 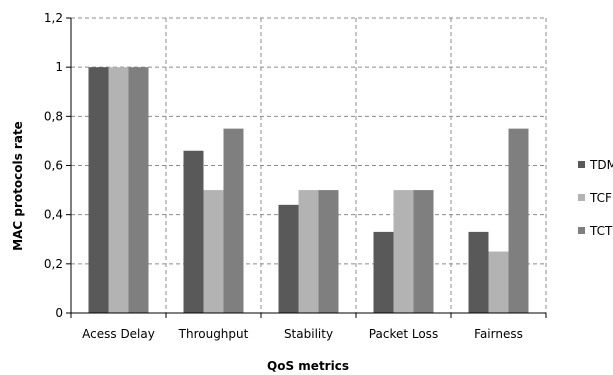 I want to click on y-tick-label: 1, so click(x=59, y=67).